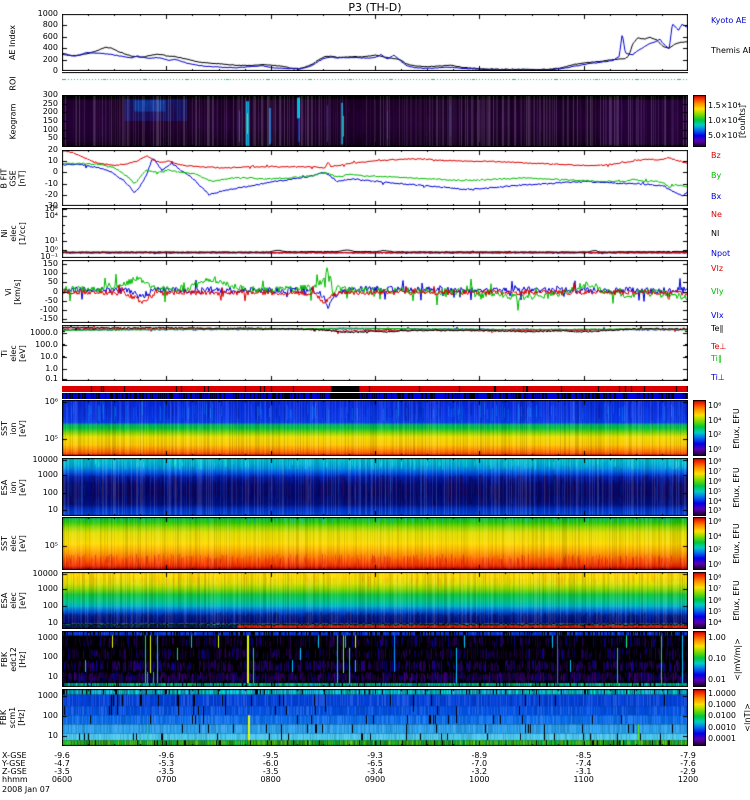  What do you see at coordinates (717, 292) in the screenshot?
I see `trace-label-VIy: VIy` at bounding box center [717, 292].